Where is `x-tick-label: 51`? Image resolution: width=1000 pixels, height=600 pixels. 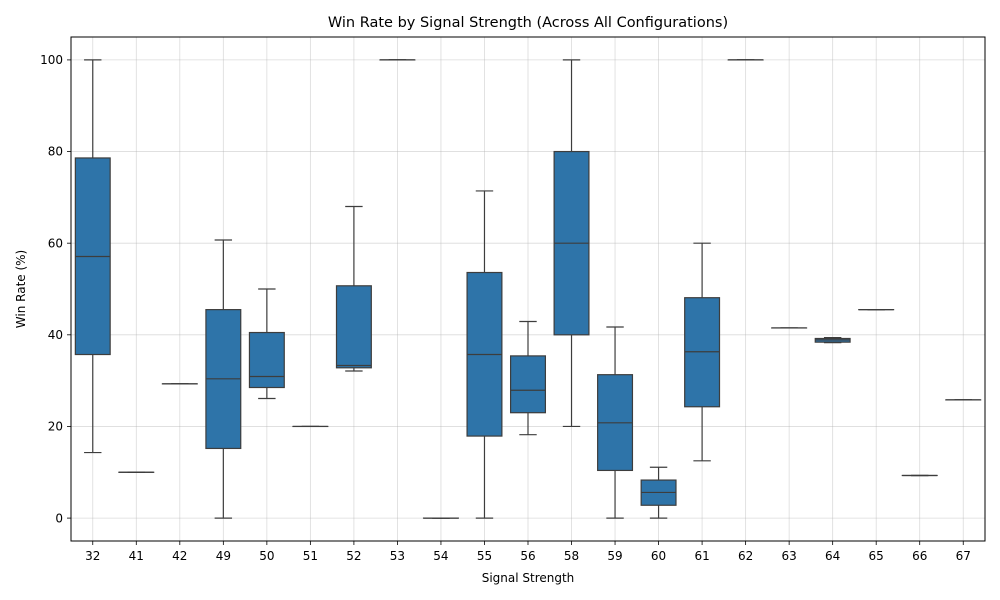 x-tick-label: 51 is located at coordinates (310, 556).